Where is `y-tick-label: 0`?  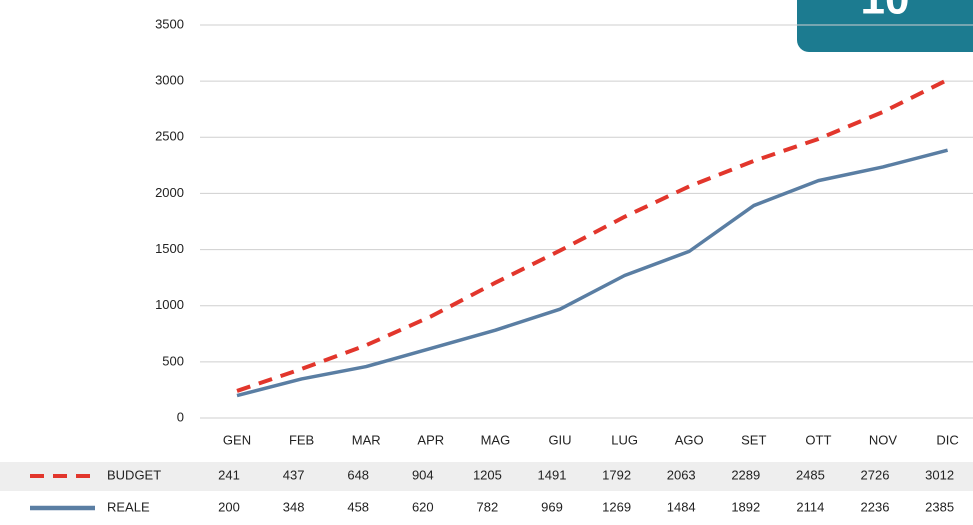
y-tick-label: 0 is located at coordinates (180, 416).